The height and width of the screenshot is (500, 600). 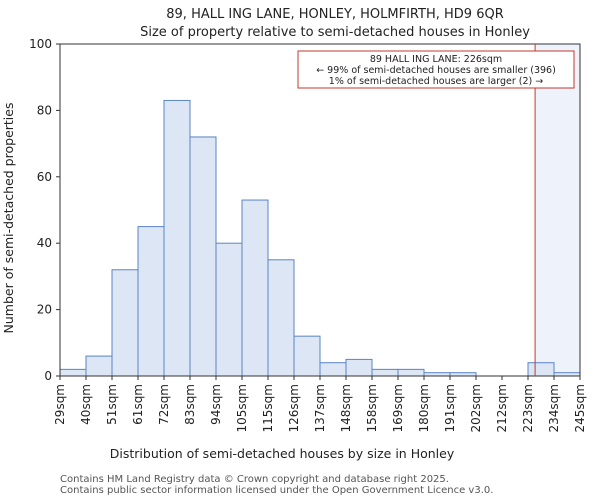 I want to click on highlight-region, so click(x=557, y=210).